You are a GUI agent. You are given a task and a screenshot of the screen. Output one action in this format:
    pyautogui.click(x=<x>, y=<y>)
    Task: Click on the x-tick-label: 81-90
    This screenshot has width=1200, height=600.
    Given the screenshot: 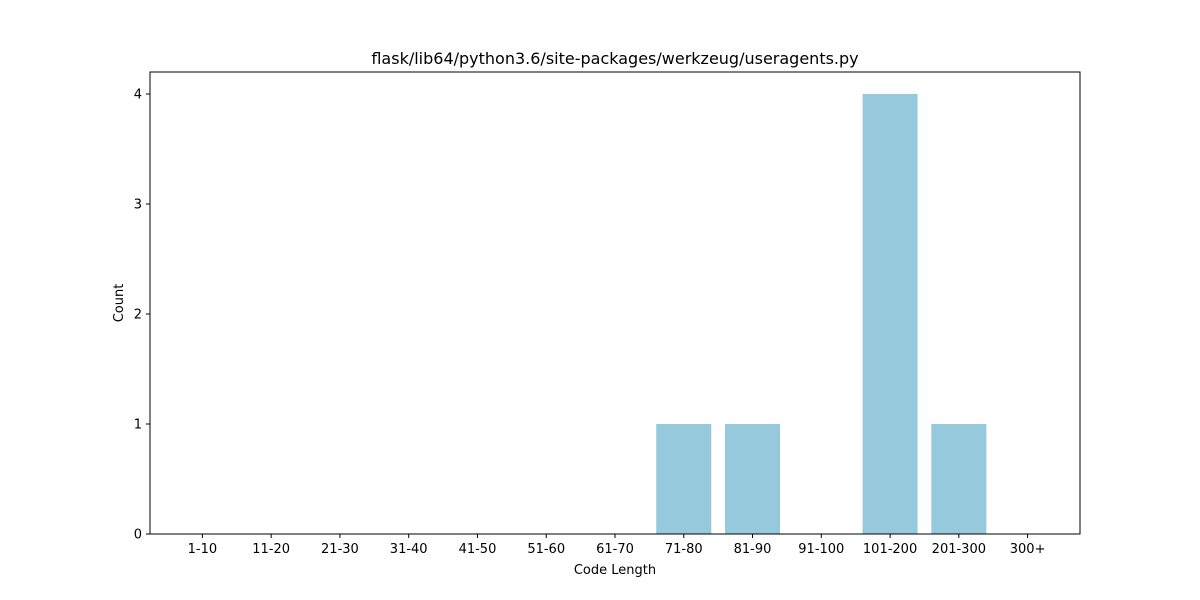 What is the action you would take?
    pyautogui.click(x=753, y=549)
    